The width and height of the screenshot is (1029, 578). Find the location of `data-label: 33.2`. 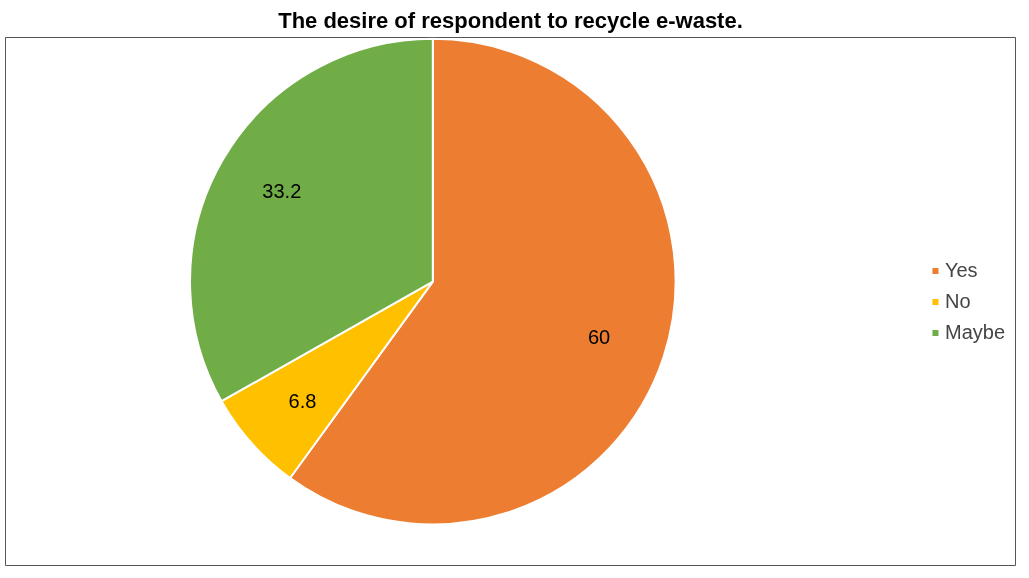

data-label: 33.2 is located at coordinates (282, 191).